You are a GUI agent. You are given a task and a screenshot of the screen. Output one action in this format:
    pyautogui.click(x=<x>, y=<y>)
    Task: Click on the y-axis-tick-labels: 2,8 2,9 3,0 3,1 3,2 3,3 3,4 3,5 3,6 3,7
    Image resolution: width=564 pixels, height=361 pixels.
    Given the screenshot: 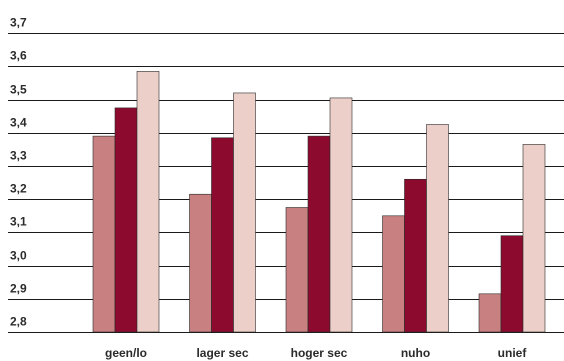 What is the action you would take?
    pyautogui.click(x=18, y=172)
    